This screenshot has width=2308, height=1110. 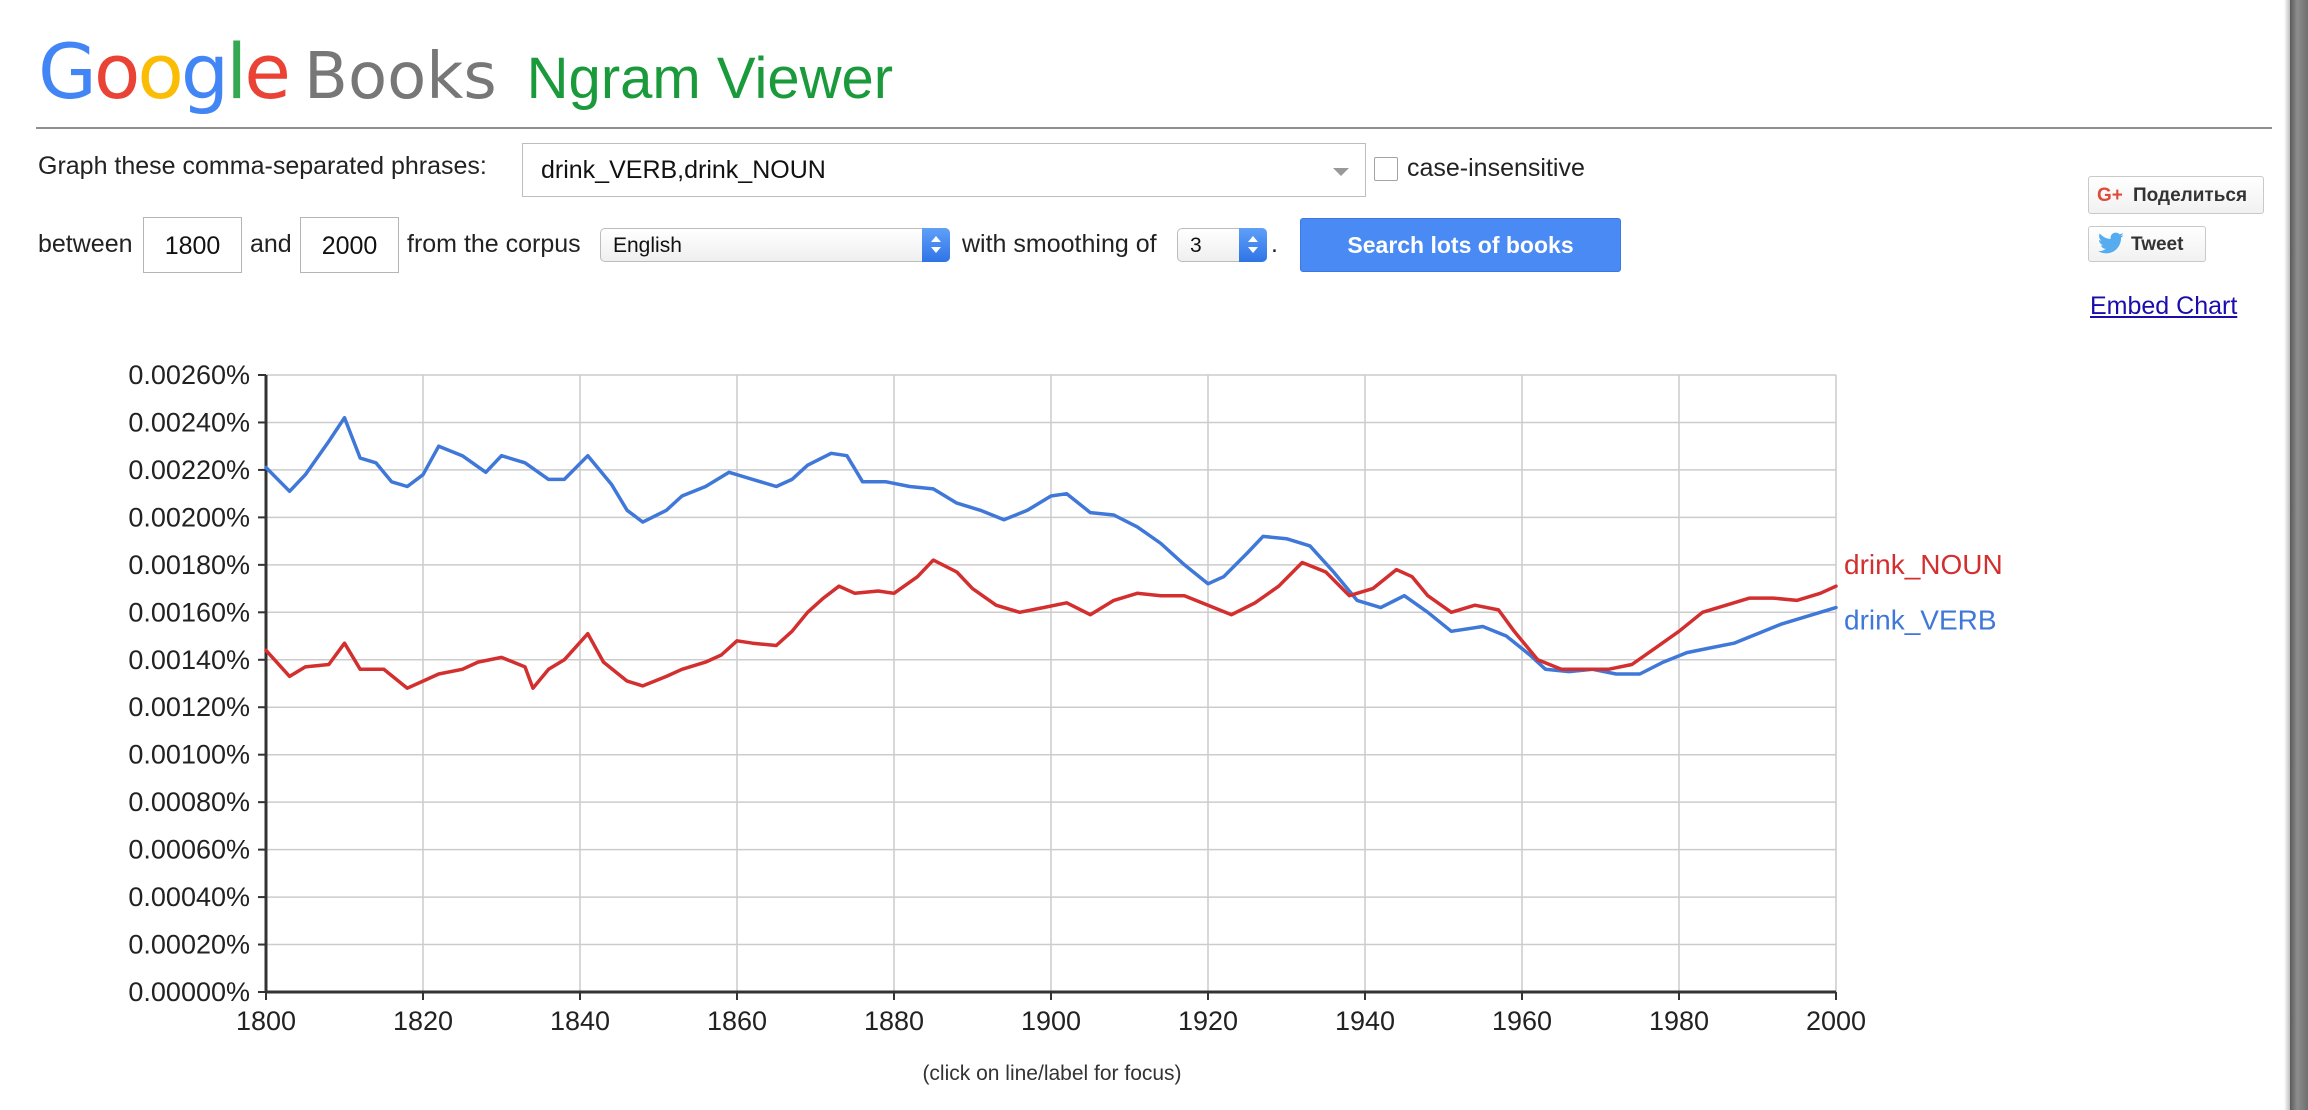 I want to click on google-books-logo: Google Books Ngram Viewer, so click(x=465, y=72).